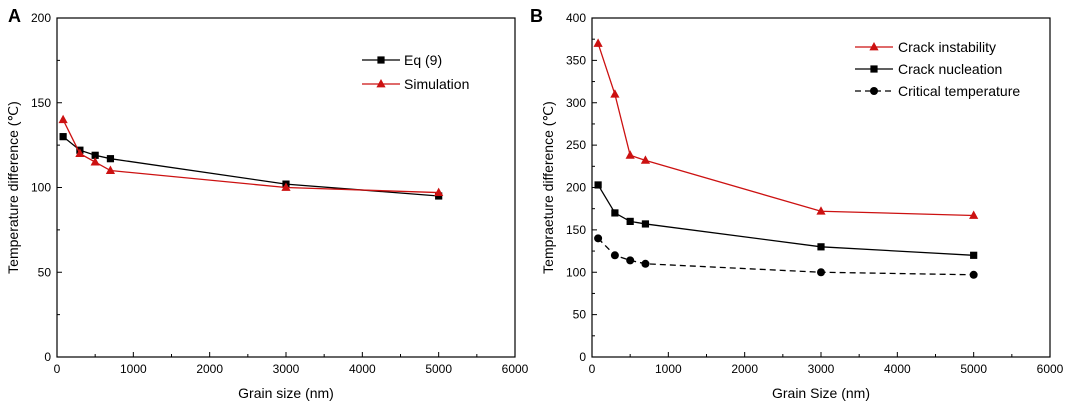 The image size is (1065, 406). I want to click on legend-label: Crack instability, so click(947, 47).